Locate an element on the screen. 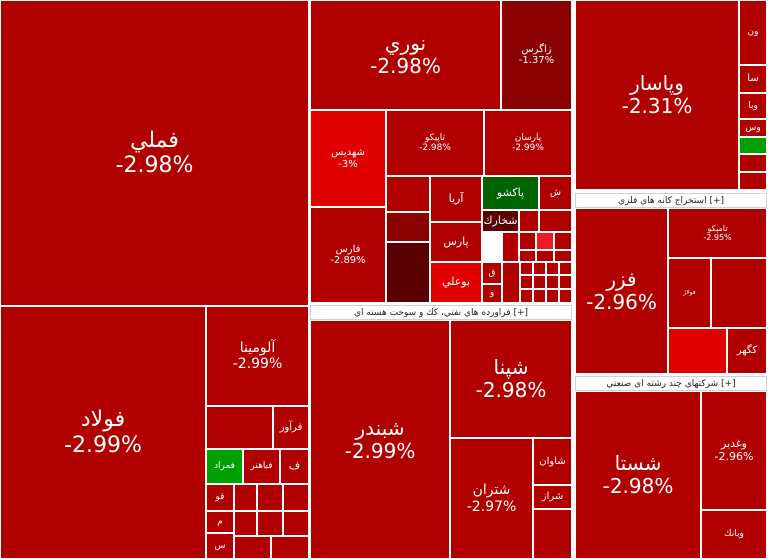  treemap-tile: ف is located at coordinates (294, 466).